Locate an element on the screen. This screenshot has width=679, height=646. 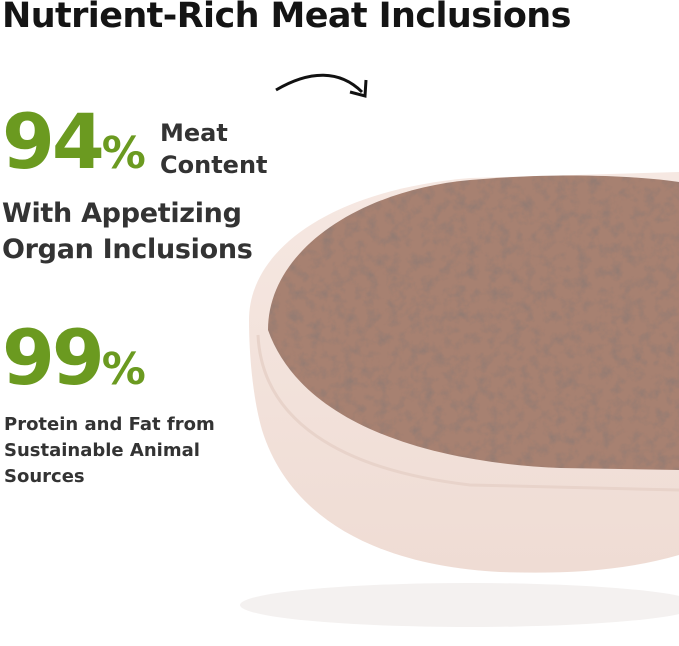
description-line: Sustainable Animal is located at coordinates (102, 450).